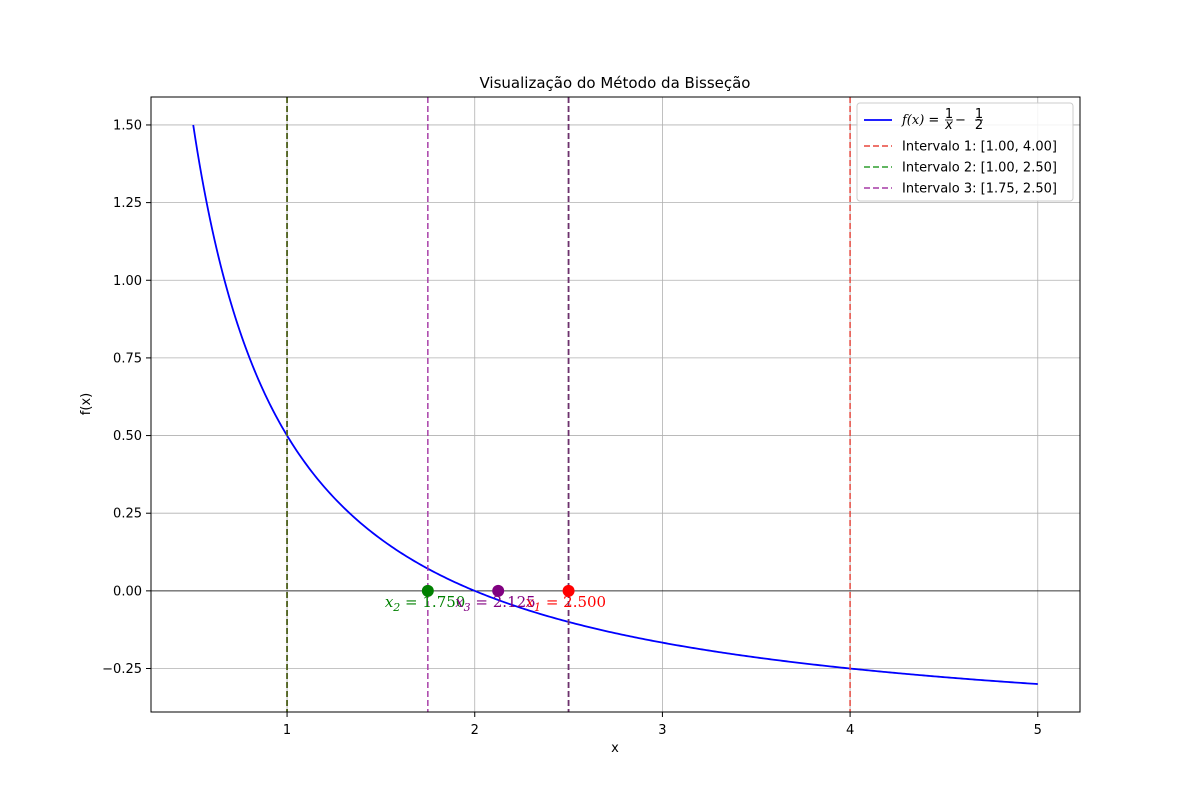 The width and height of the screenshot is (1200, 800). Describe the element at coordinates (127, 591) in the screenshot. I see `y-tick-label-1: 0.00` at that location.